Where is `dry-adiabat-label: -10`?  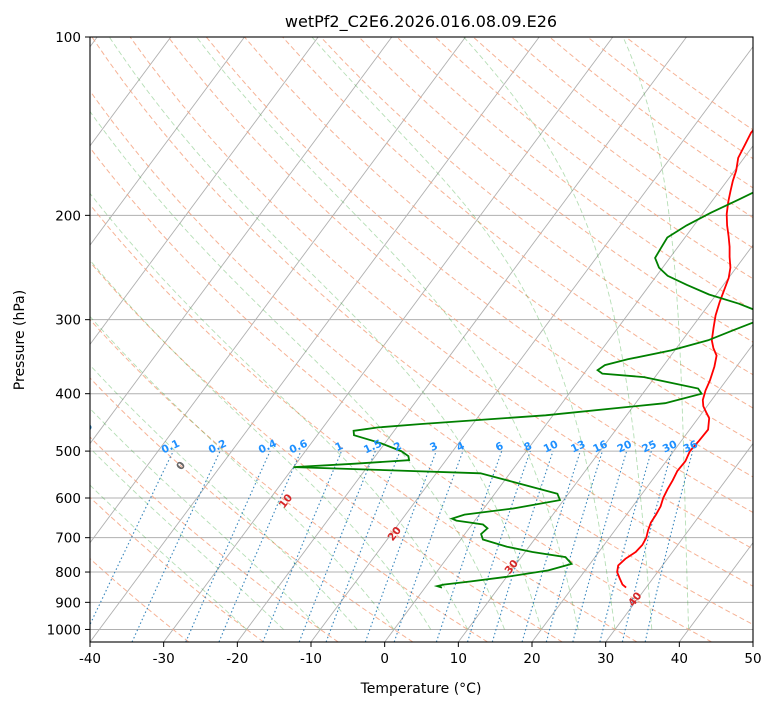 dry-adiabat-label: -10 is located at coordinates (84, 432).